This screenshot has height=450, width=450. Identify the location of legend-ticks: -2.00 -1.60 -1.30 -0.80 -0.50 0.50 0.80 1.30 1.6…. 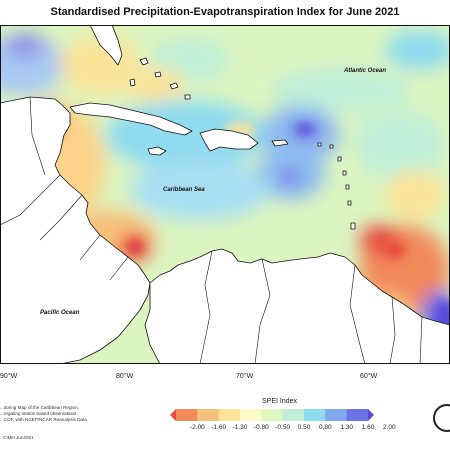
(285, 429).